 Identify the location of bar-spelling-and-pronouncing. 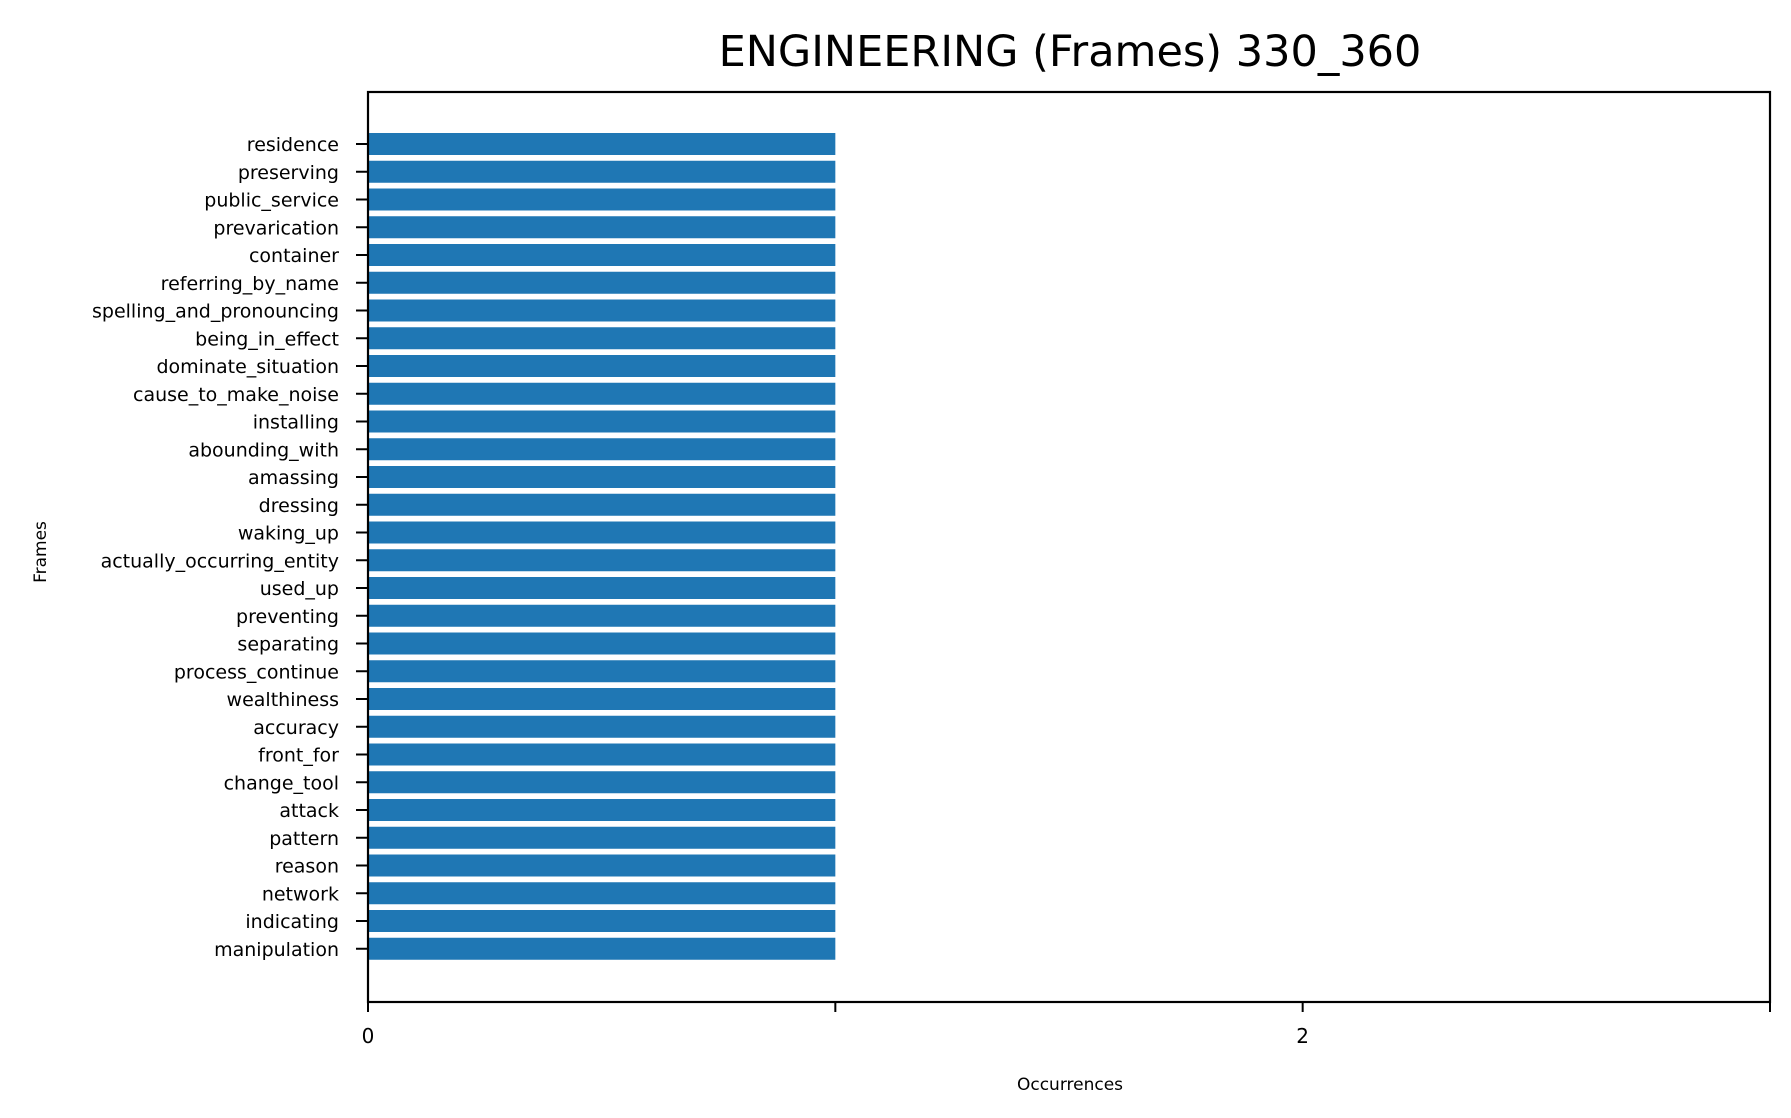
(602, 310).